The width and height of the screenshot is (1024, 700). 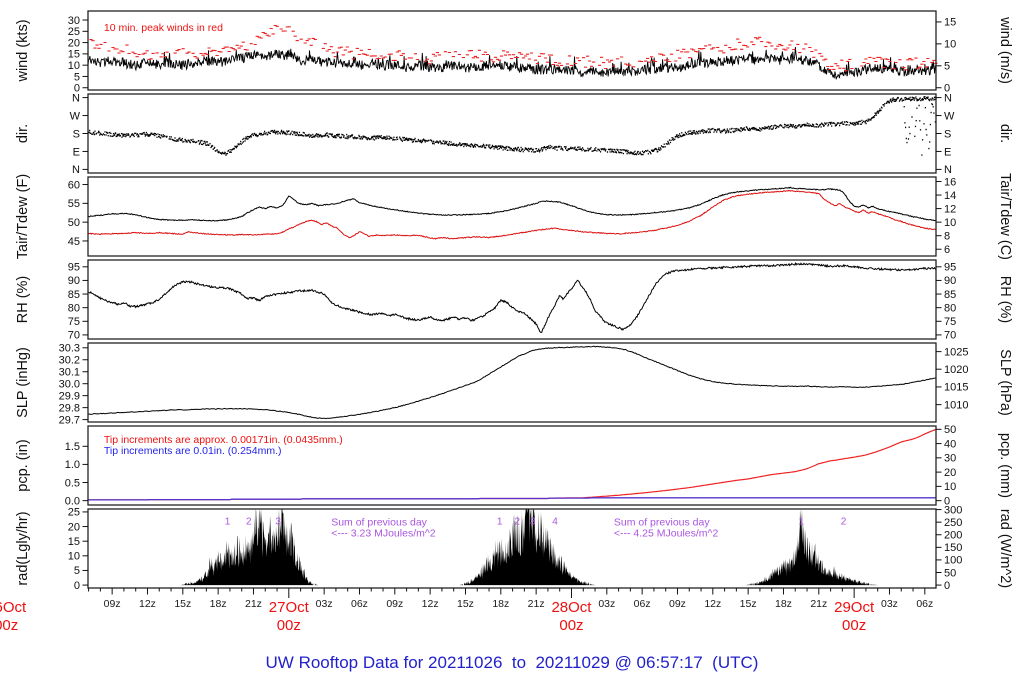 I want to click on svg-text: 90, so click(x=74, y=281).